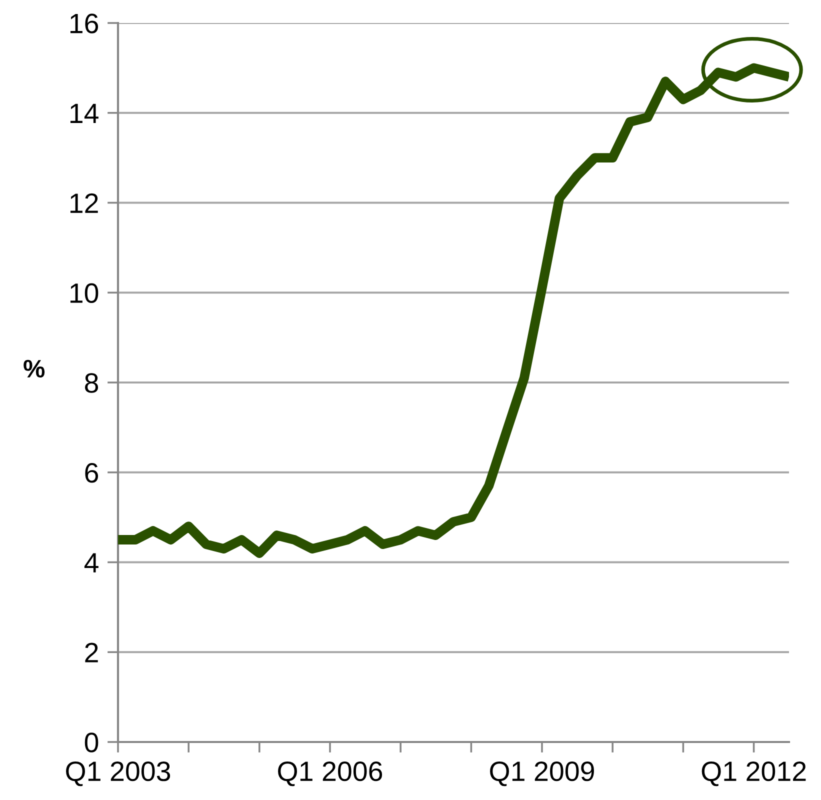 Image resolution: width=821 pixels, height=800 pixels. I want to click on y-axis-title: %, so click(34, 369).